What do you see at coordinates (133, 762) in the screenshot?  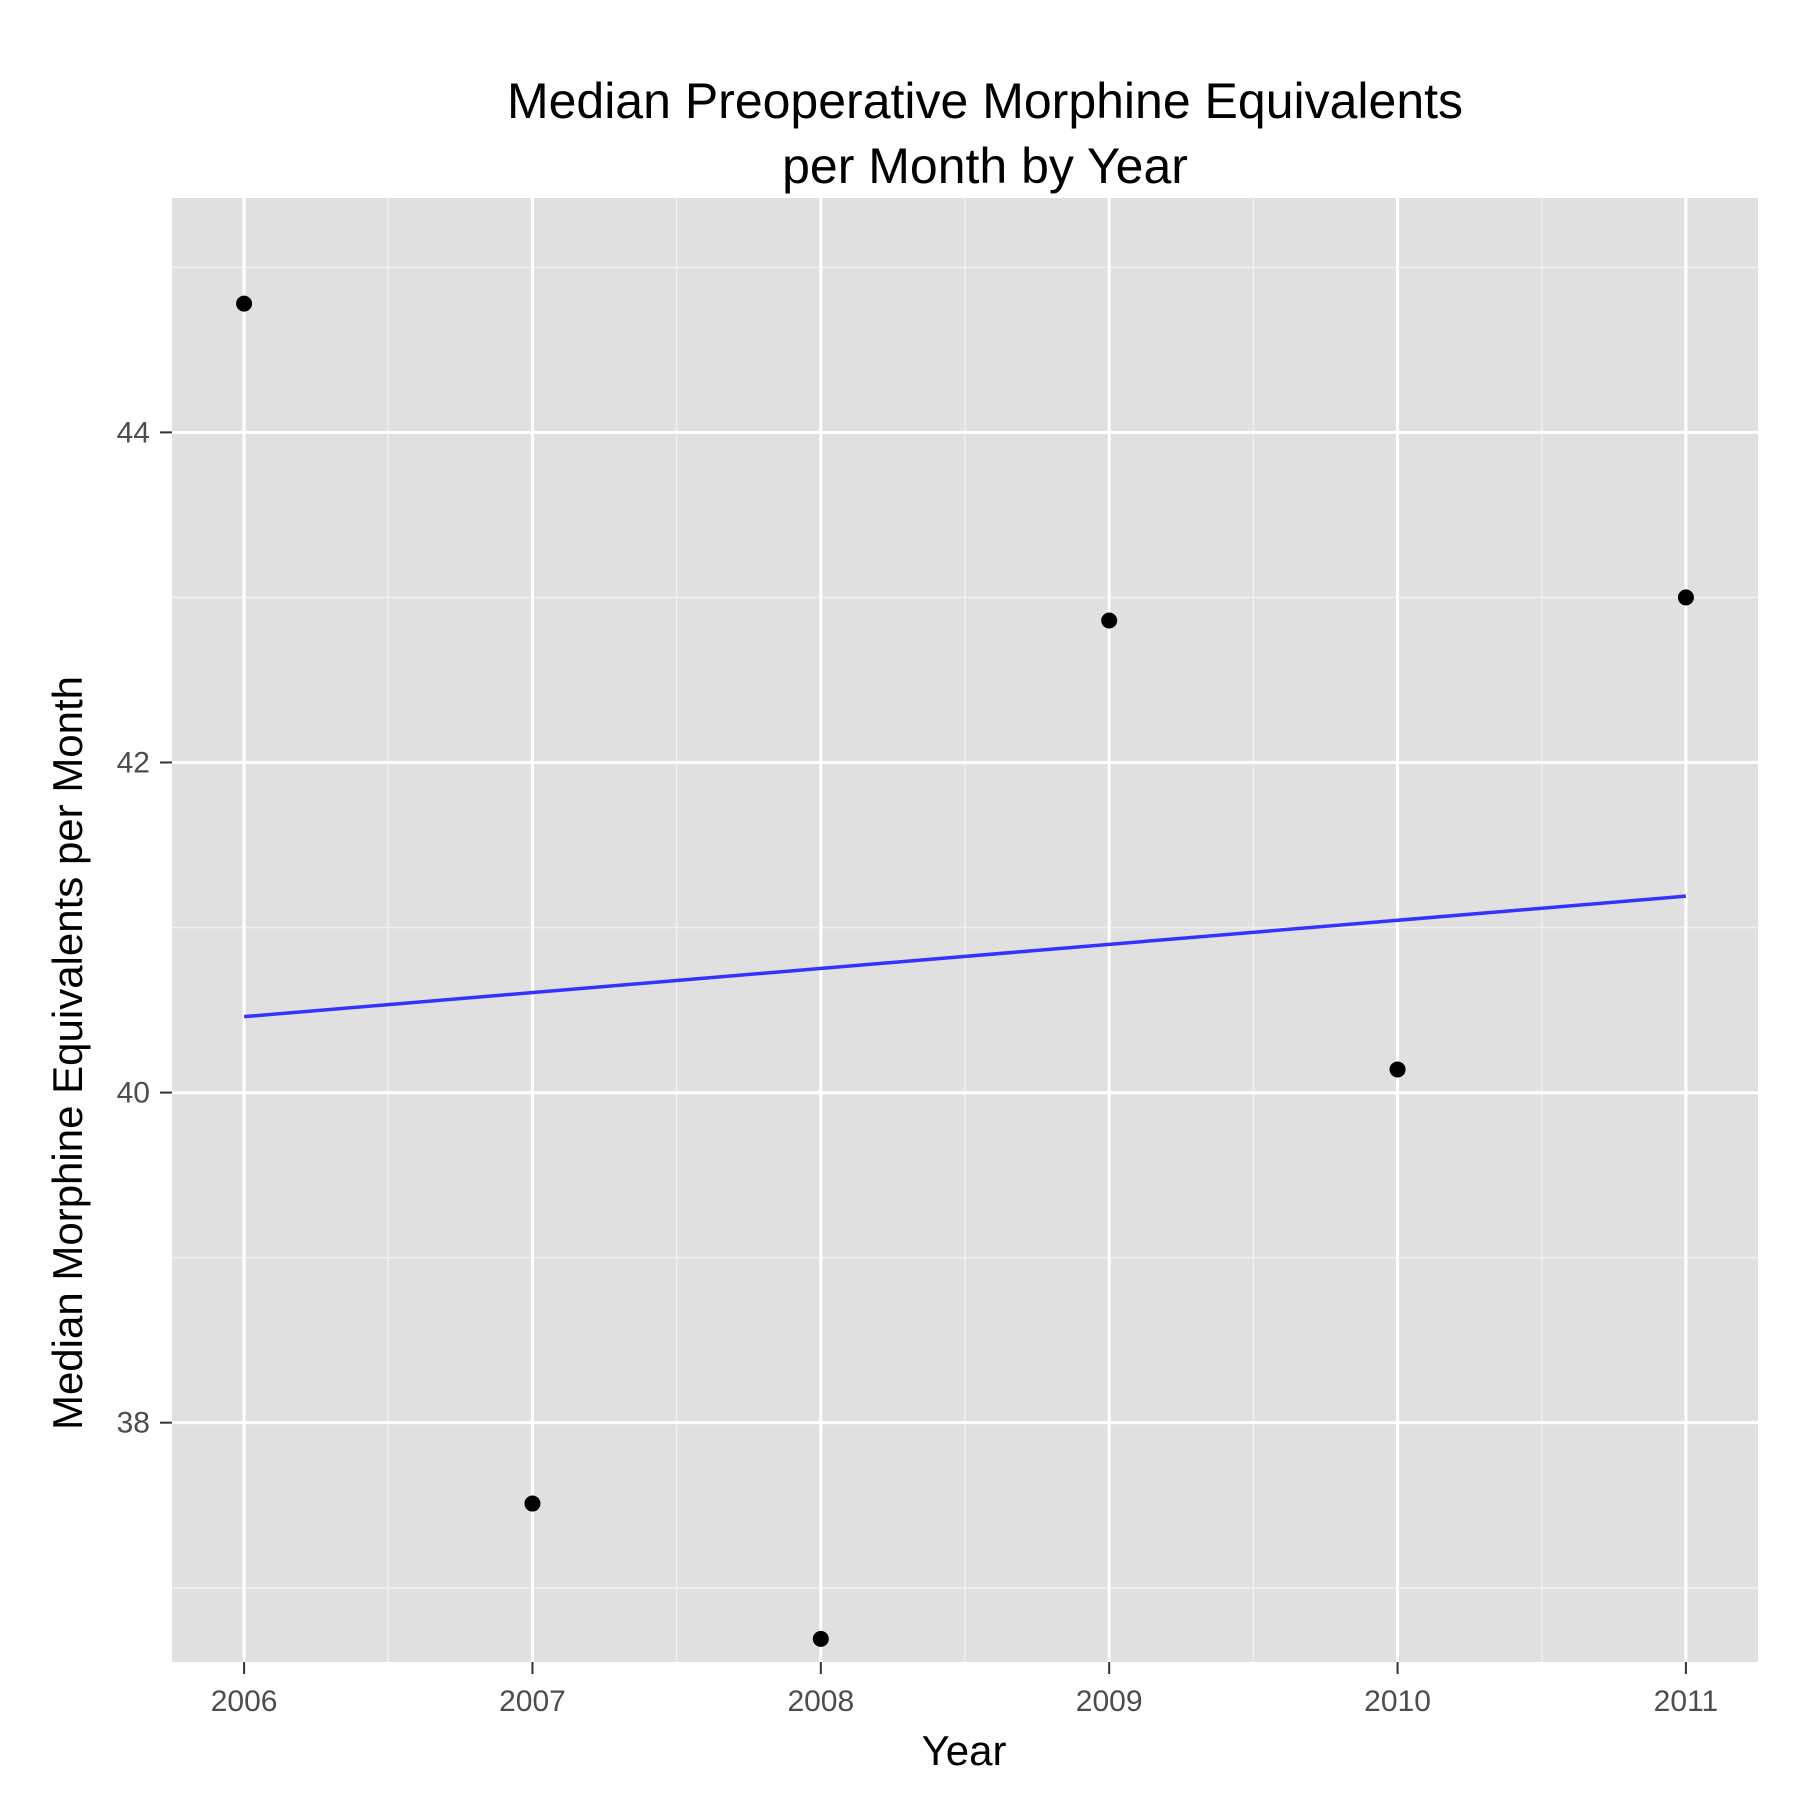 I see `y-tick-label-42: 42` at bounding box center [133, 762].